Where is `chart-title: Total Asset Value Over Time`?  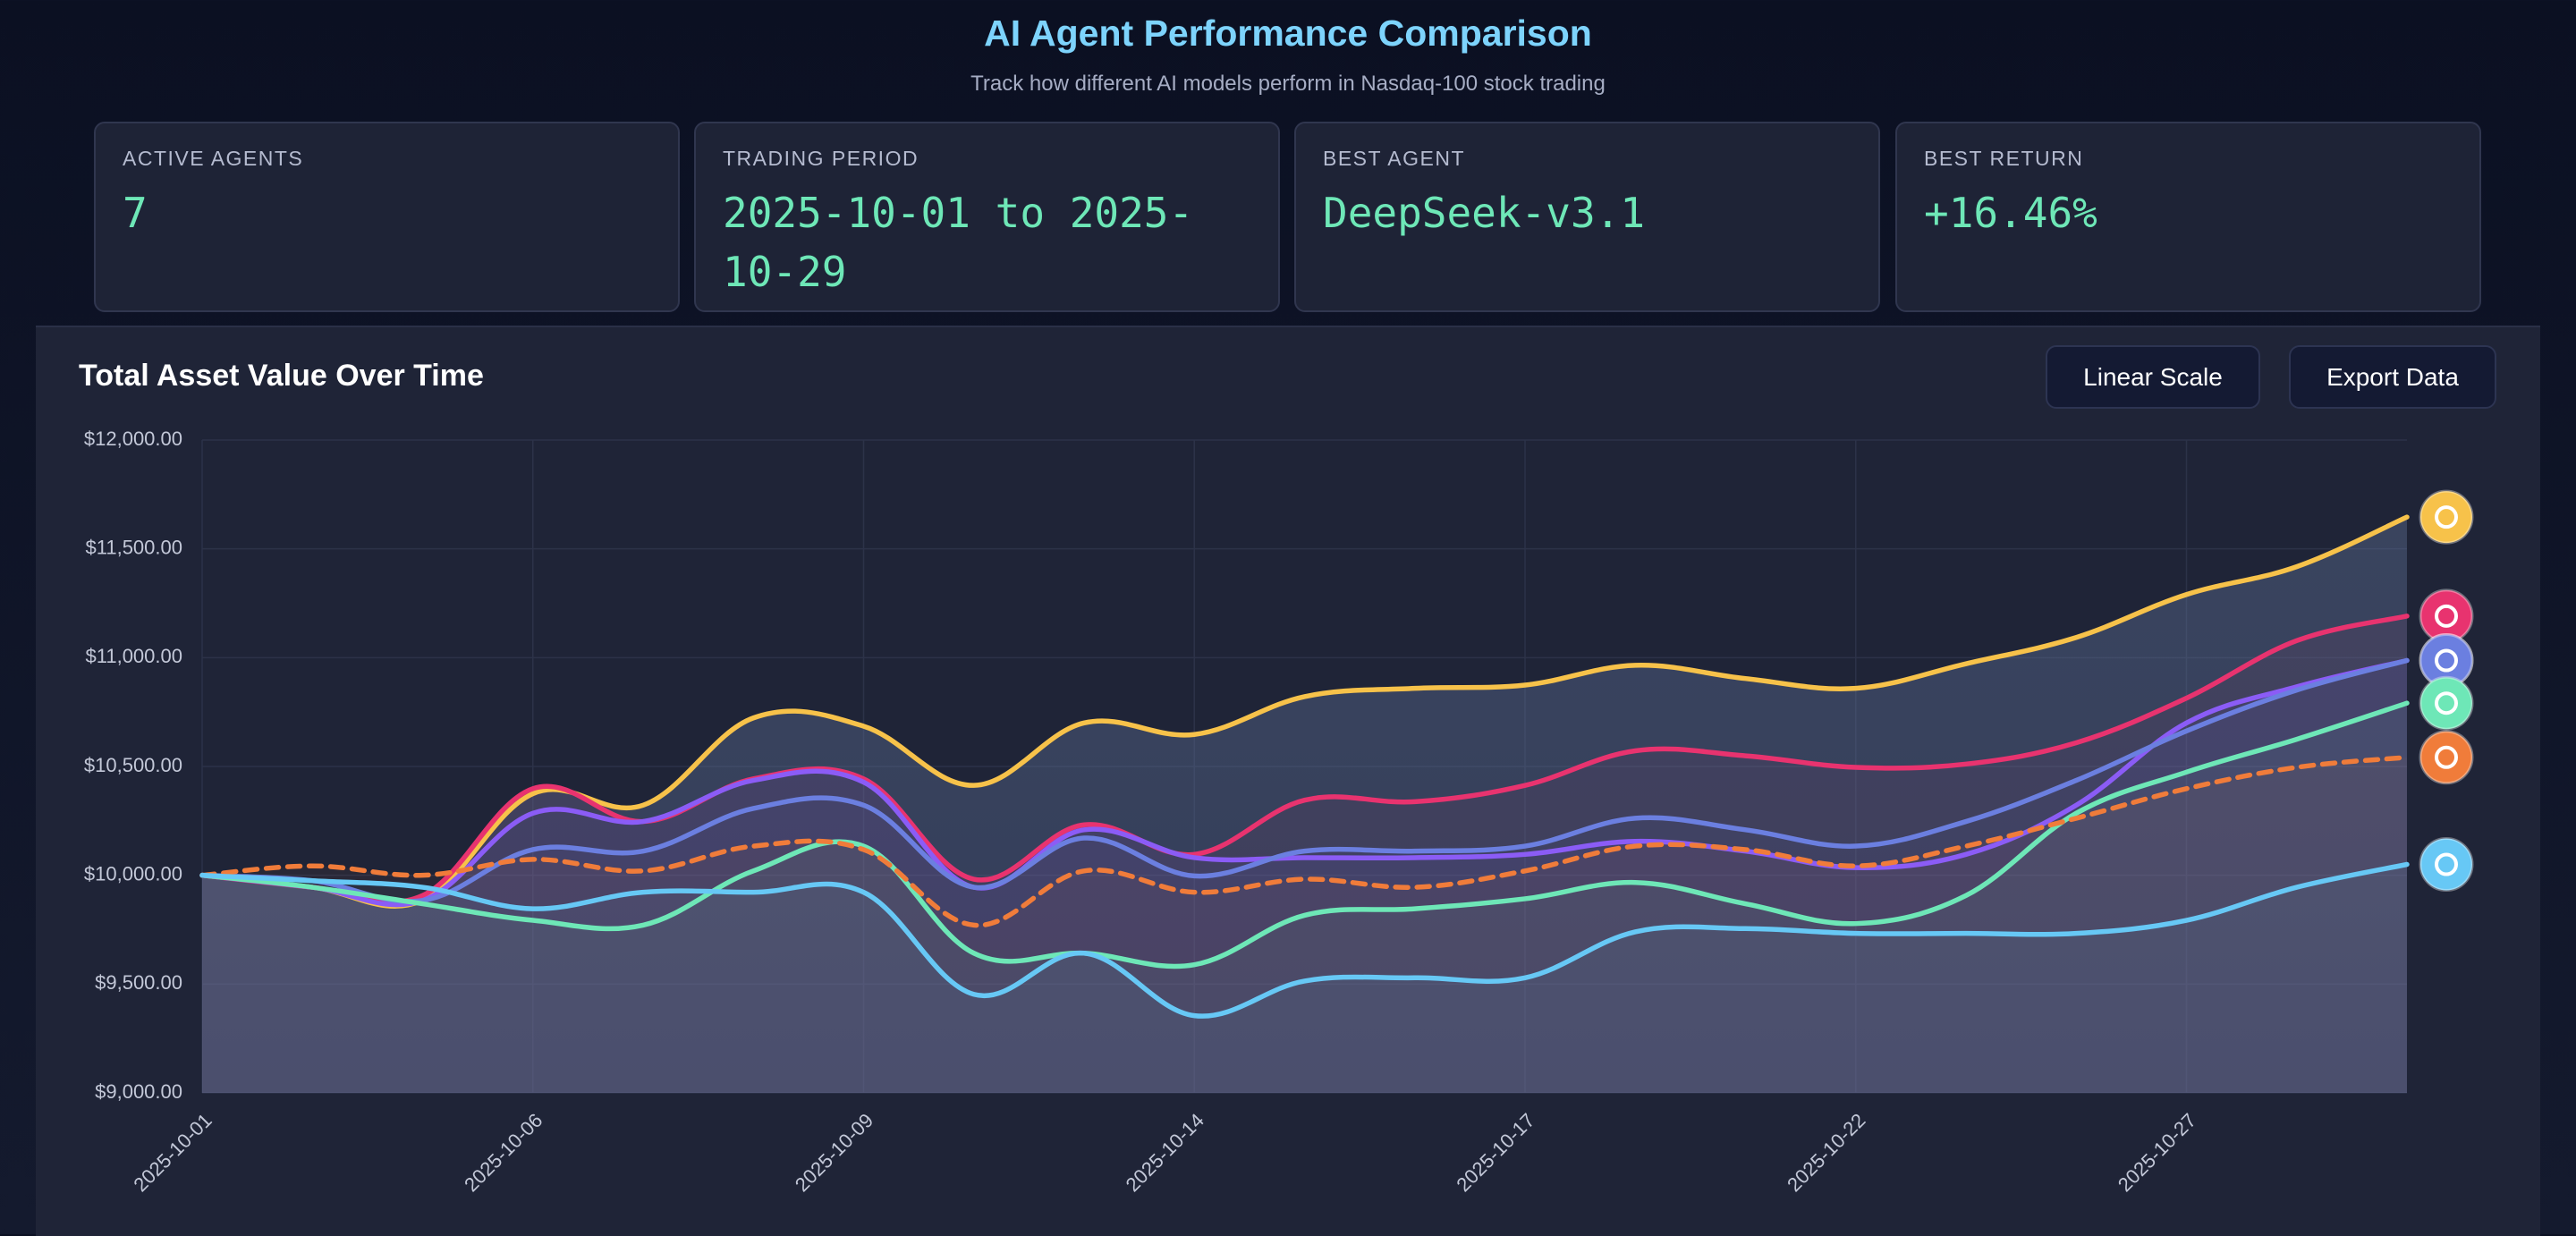 chart-title: Total Asset Value Over Time is located at coordinates (281, 376).